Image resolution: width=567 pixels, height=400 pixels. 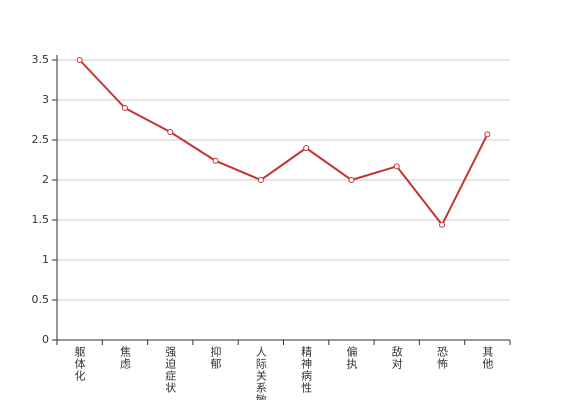 What do you see at coordinates (215, 357) in the screenshot?
I see `x-tick-label: 抑郁` at bounding box center [215, 357].